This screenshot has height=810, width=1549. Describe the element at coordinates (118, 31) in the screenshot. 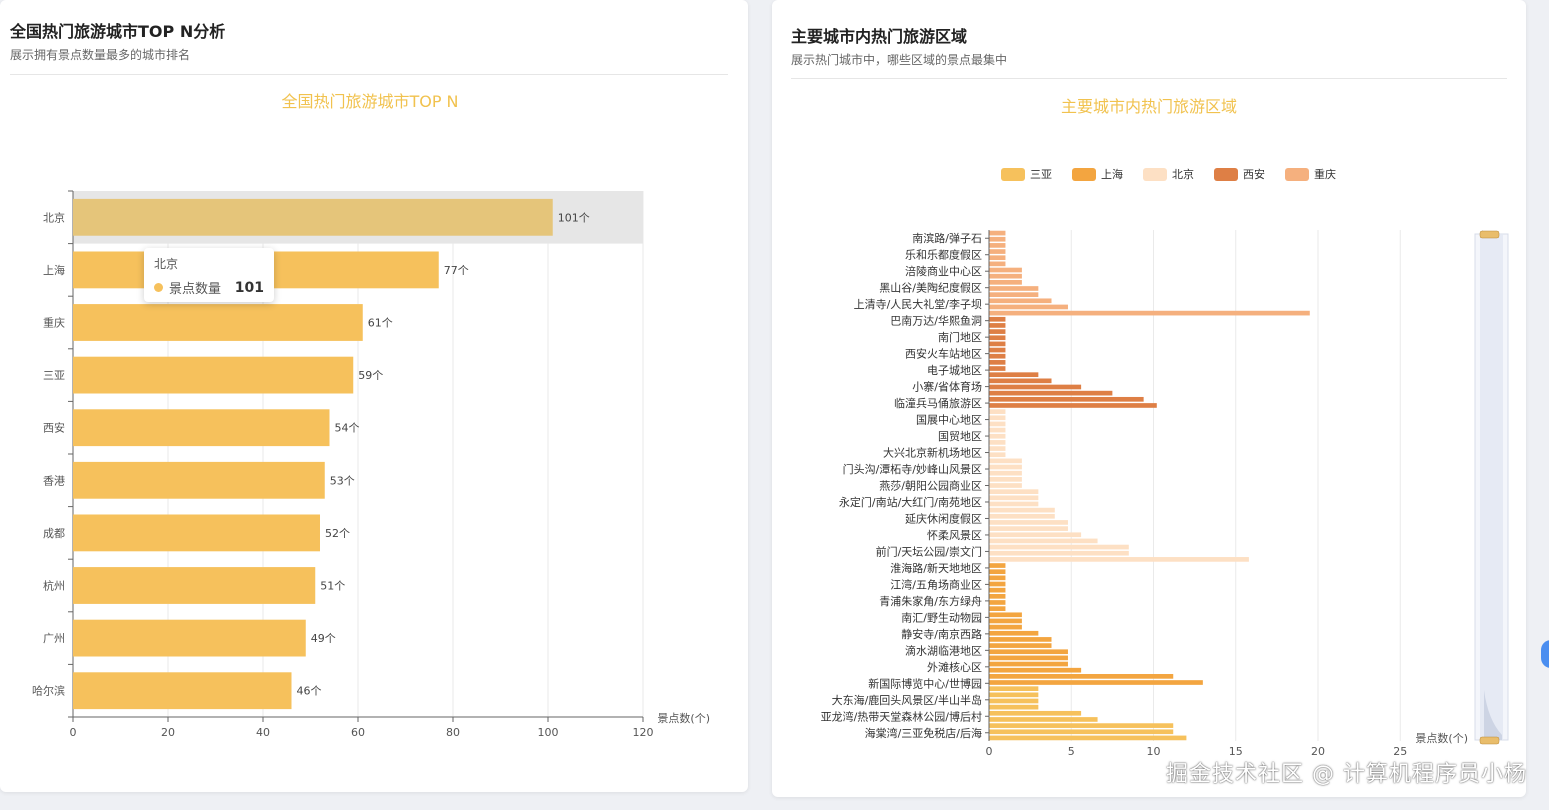

I see `top-cities-card-title: 全国热门旅游城市TOP N分析` at that location.